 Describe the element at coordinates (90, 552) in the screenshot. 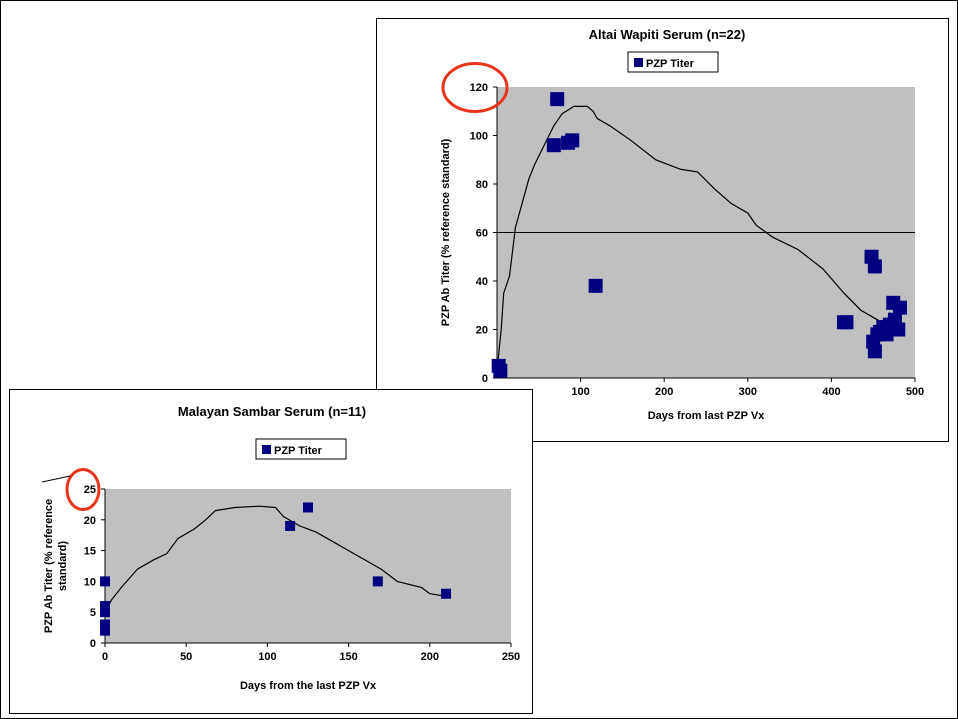

I see `y-tick-label: 15` at that location.